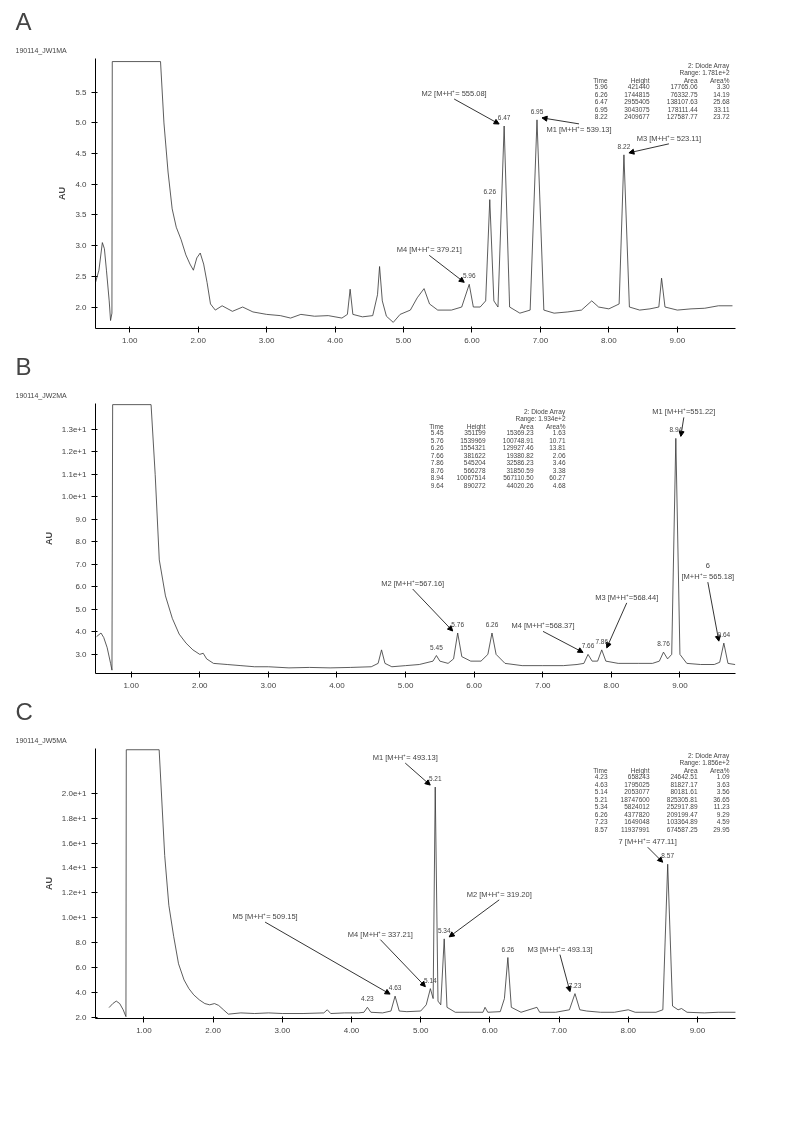  I want to click on y-tick-label: 3.5, so click(81, 215).